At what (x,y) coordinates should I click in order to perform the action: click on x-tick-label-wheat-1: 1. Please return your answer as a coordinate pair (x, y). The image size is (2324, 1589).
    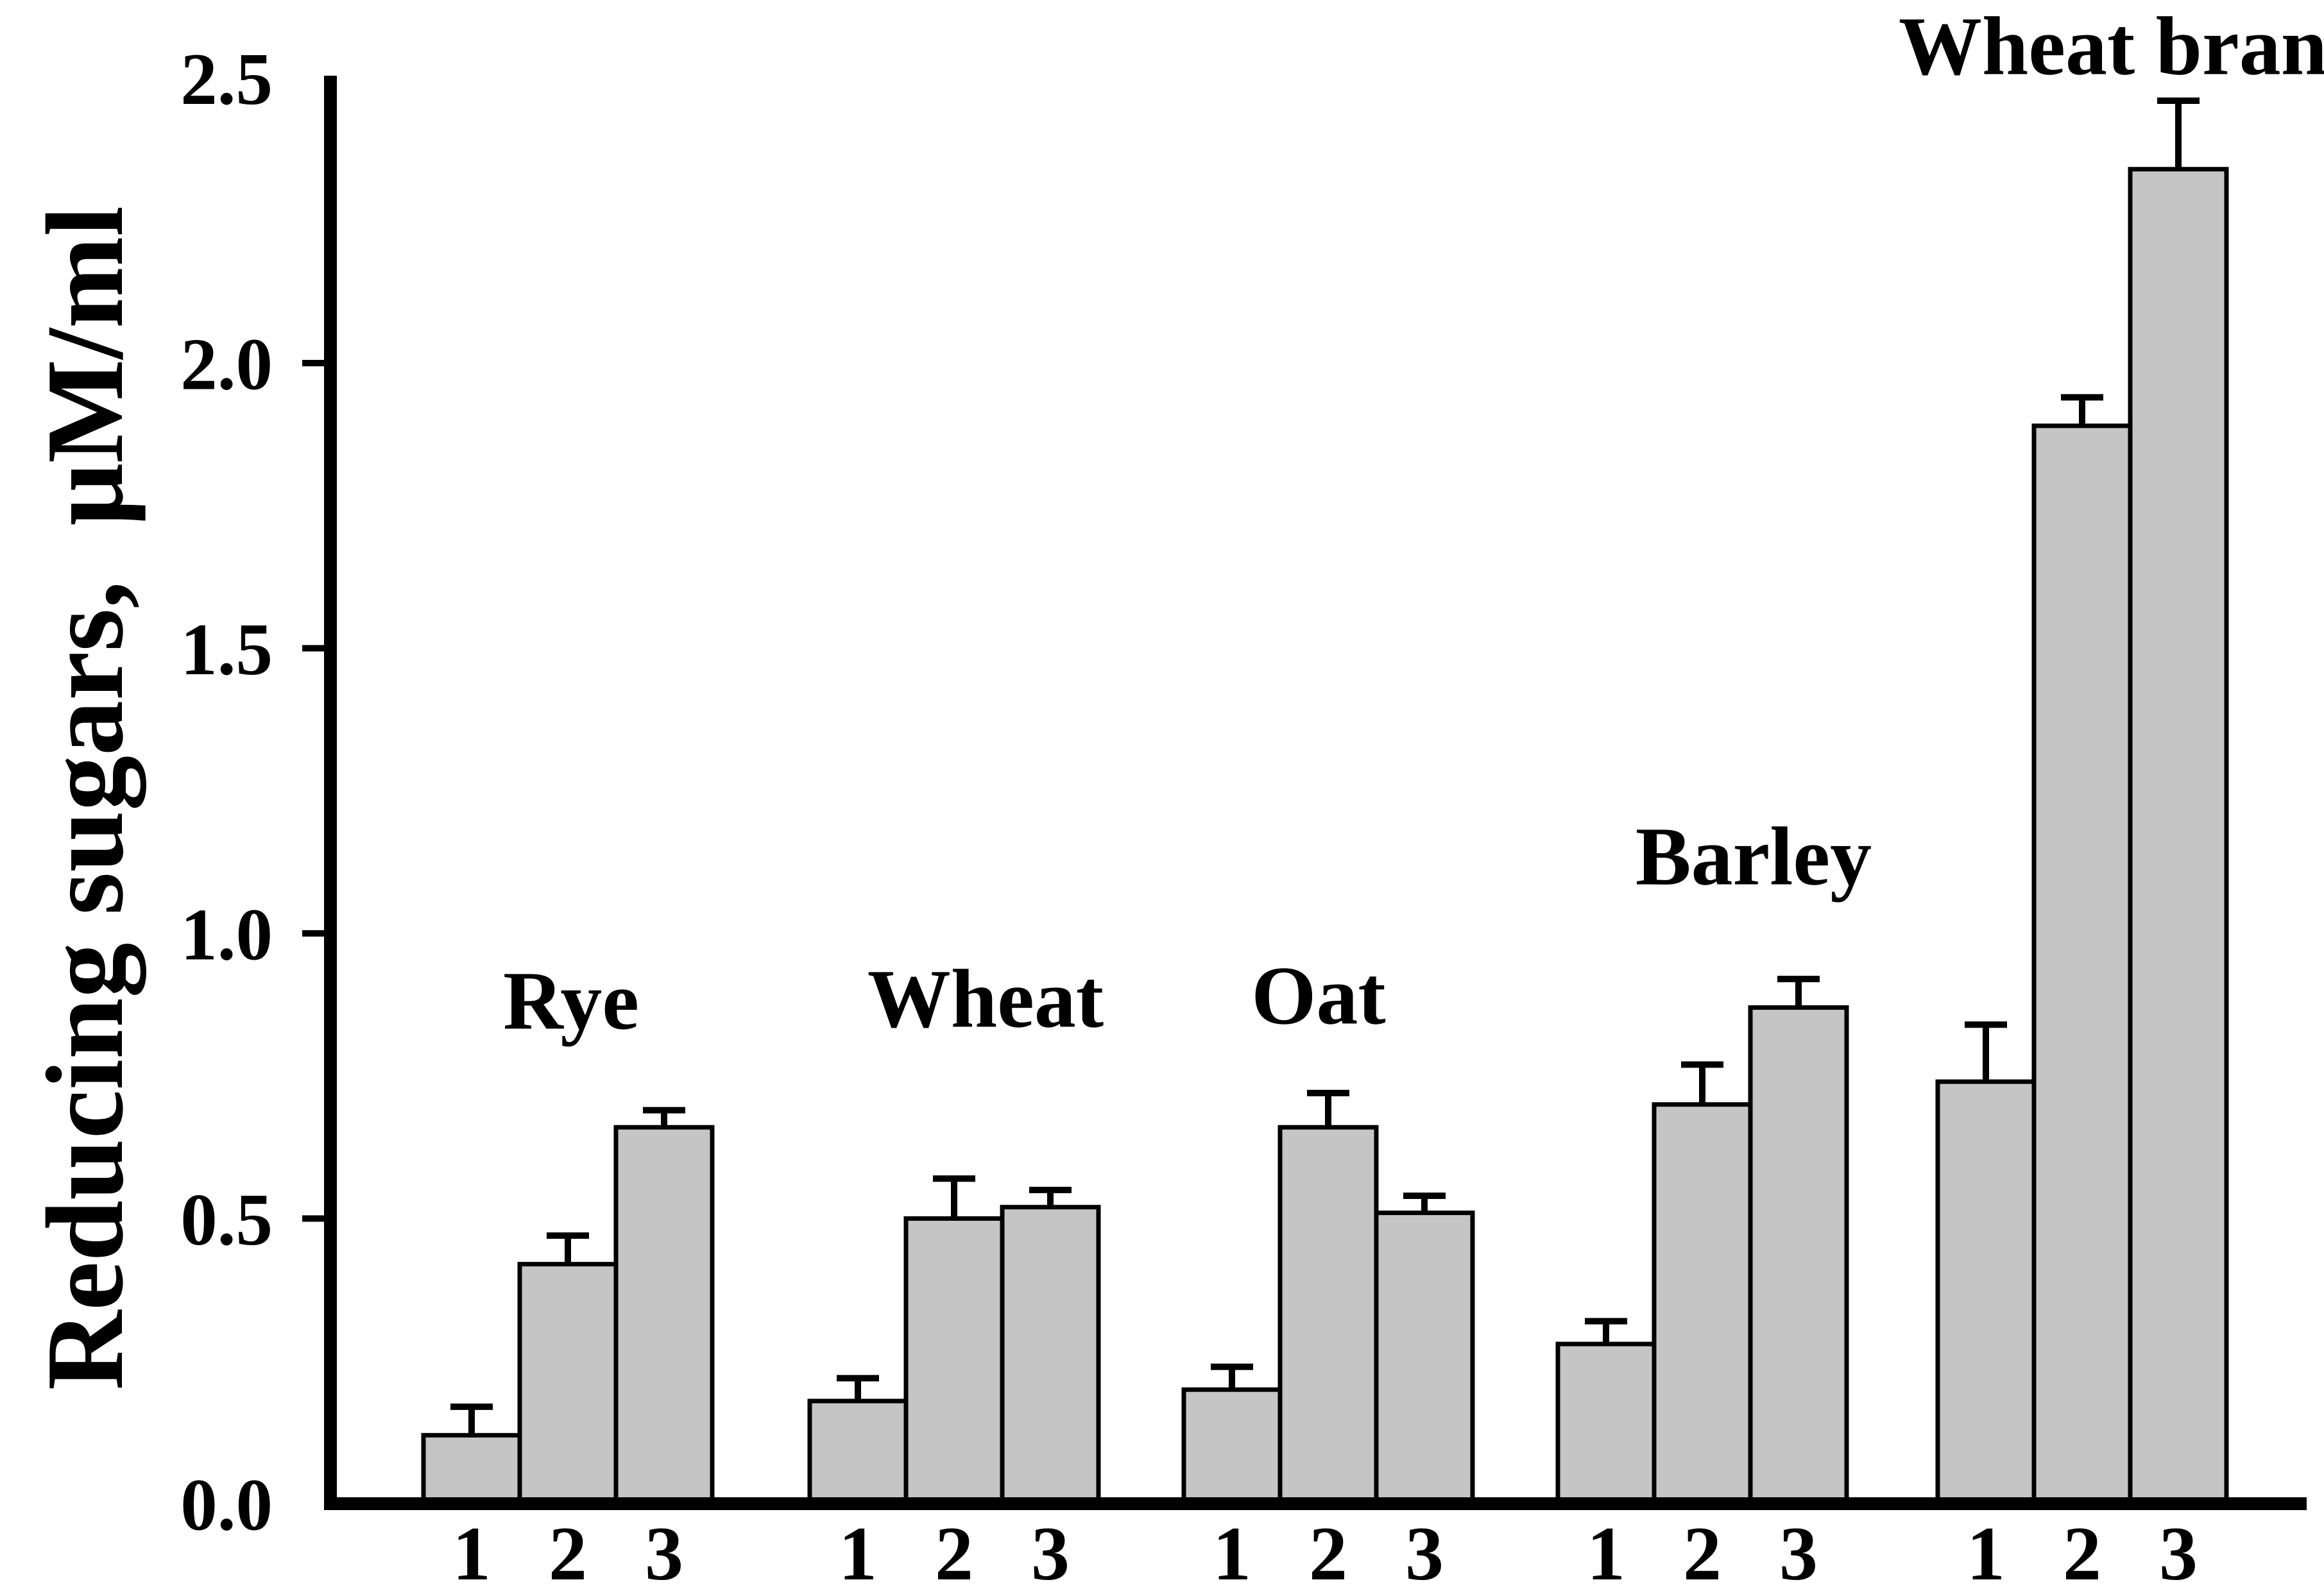
    Looking at the image, I should click on (858, 1550).